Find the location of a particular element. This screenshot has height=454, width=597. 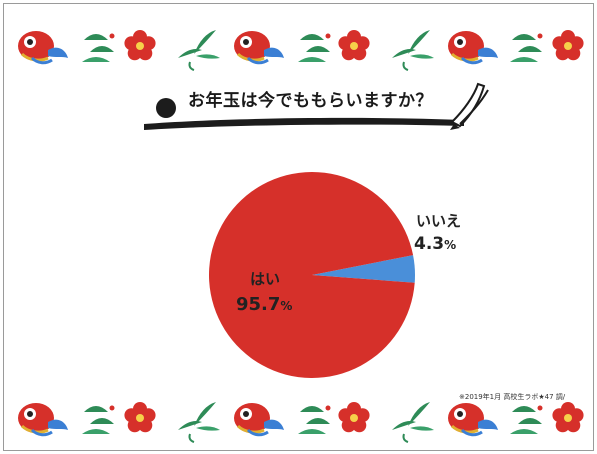

slice-label-category: いいえ is located at coordinates (439, 221).